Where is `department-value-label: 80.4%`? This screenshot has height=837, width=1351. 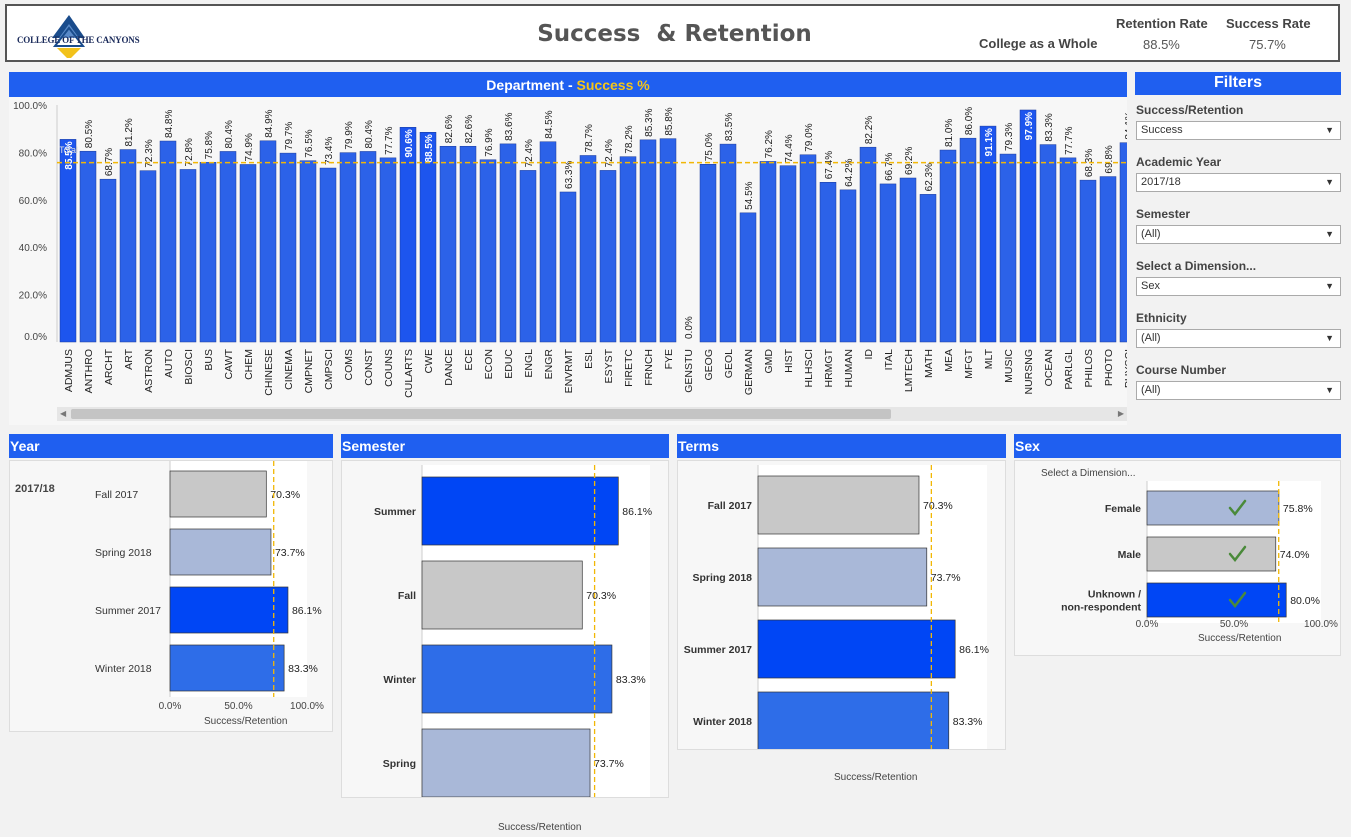 department-value-label: 80.4% is located at coordinates (229, 134).